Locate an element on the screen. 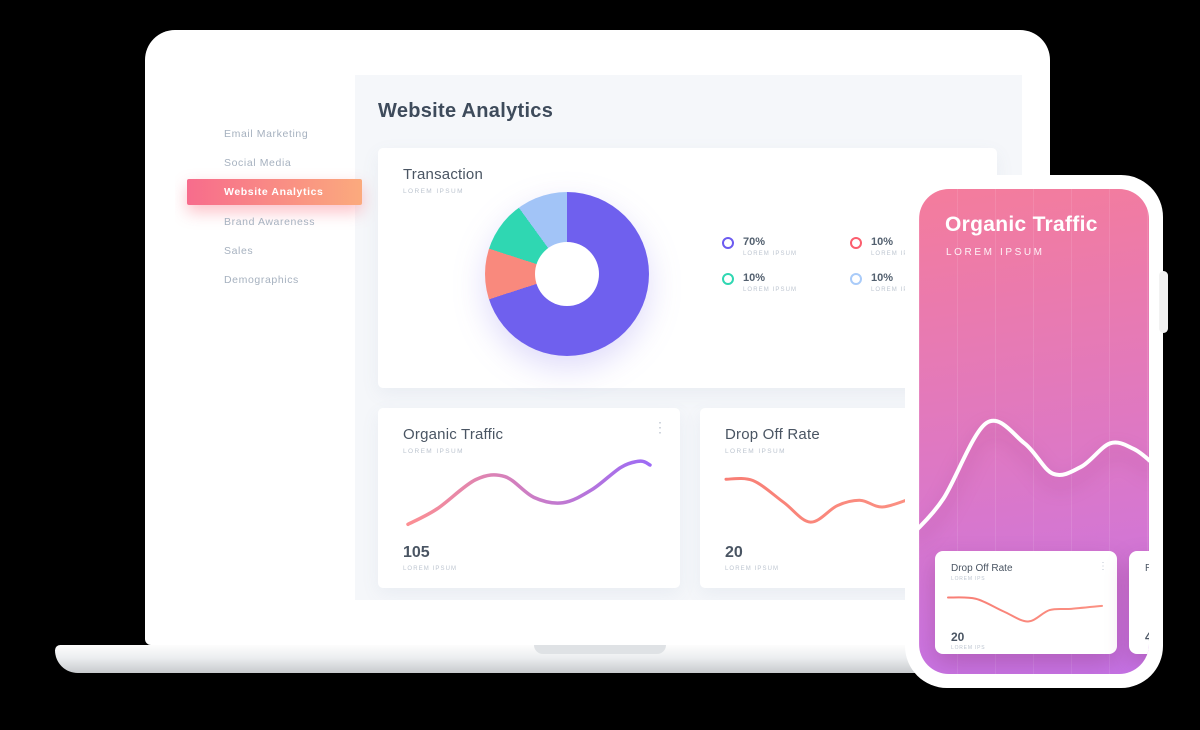  phone-dropoff-mini-chart is located at coordinates (1025, 608).